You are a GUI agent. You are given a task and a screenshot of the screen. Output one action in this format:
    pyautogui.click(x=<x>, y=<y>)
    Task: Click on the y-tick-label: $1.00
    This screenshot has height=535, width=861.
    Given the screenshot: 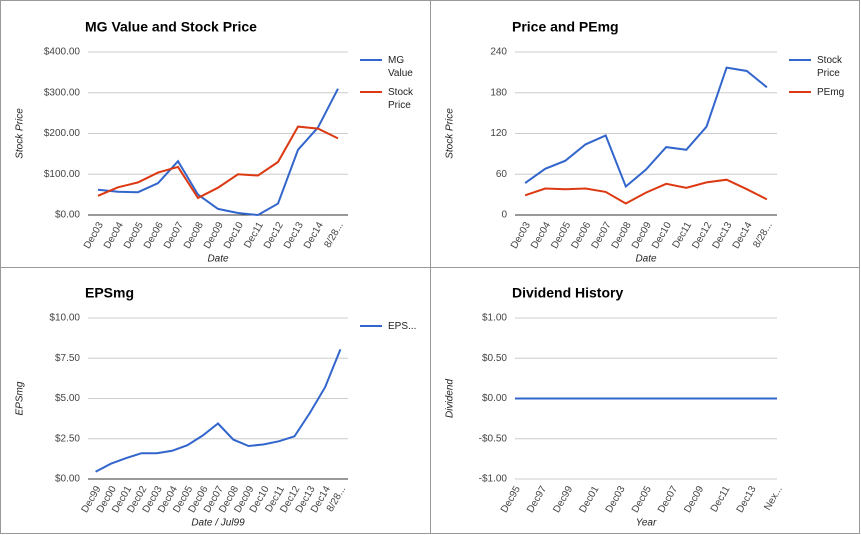 What is the action you would take?
    pyautogui.click(x=494, y=318)
    